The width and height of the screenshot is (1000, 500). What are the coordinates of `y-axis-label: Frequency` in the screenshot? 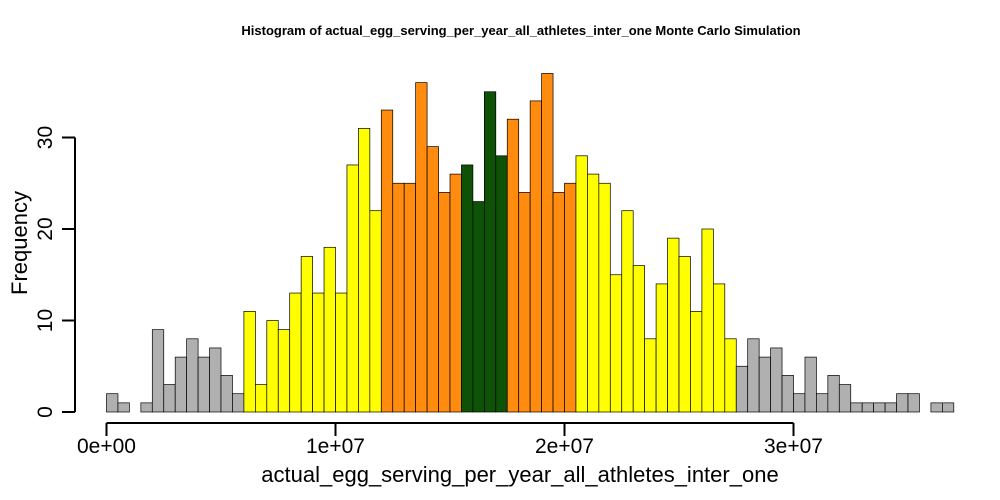 It's located at (19, 243).